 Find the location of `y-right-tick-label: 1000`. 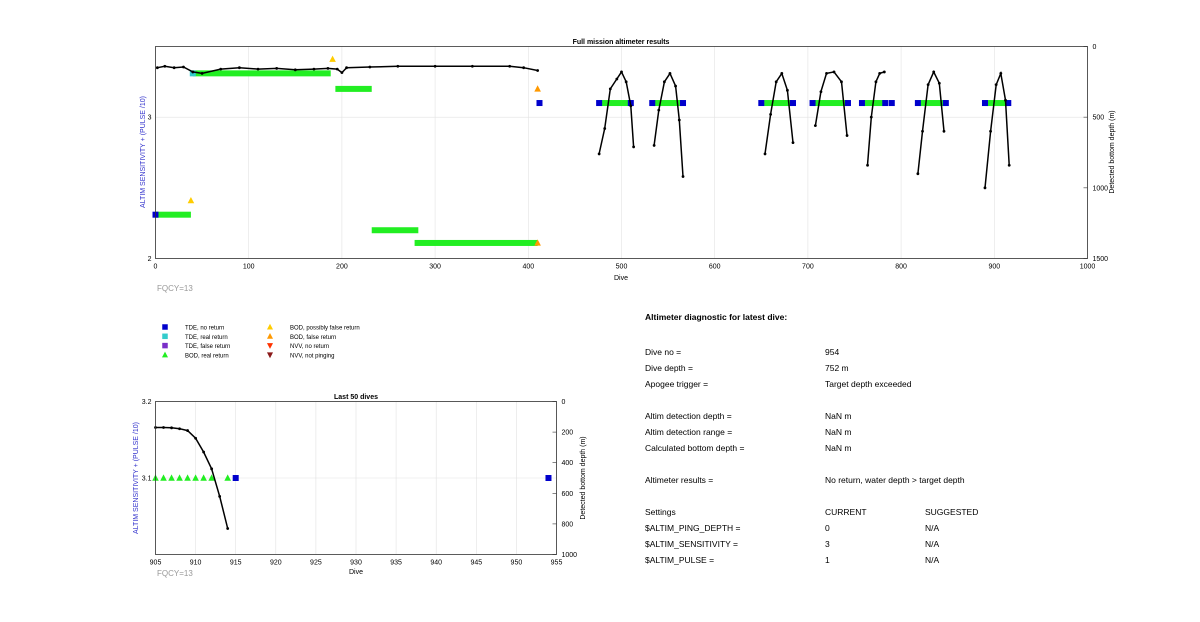

y-right-tick-label: 1000 is located at coordinates (570, 555).